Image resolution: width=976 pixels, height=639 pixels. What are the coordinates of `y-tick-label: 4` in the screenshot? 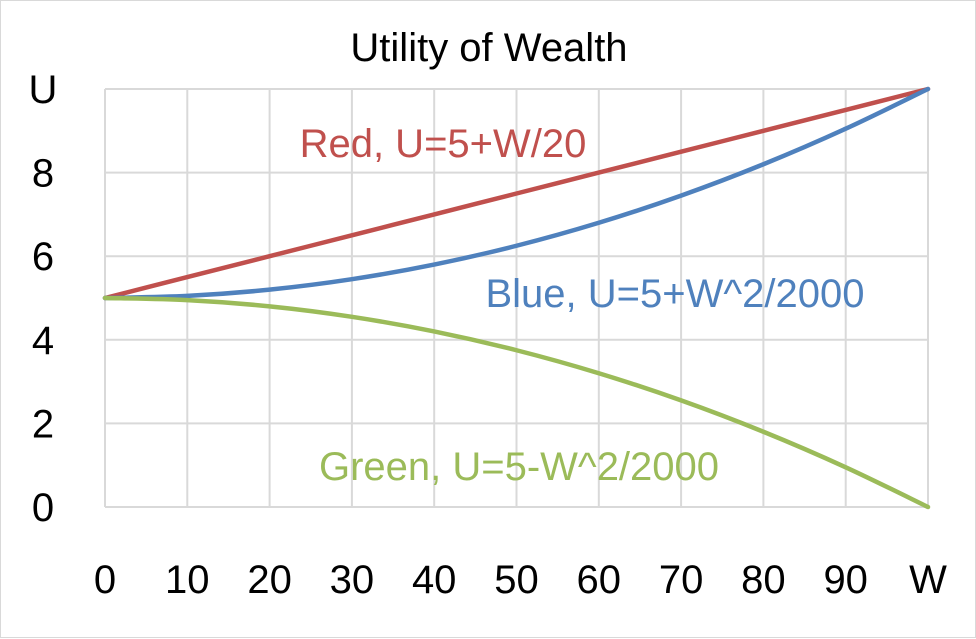 It's located at (43, 341).